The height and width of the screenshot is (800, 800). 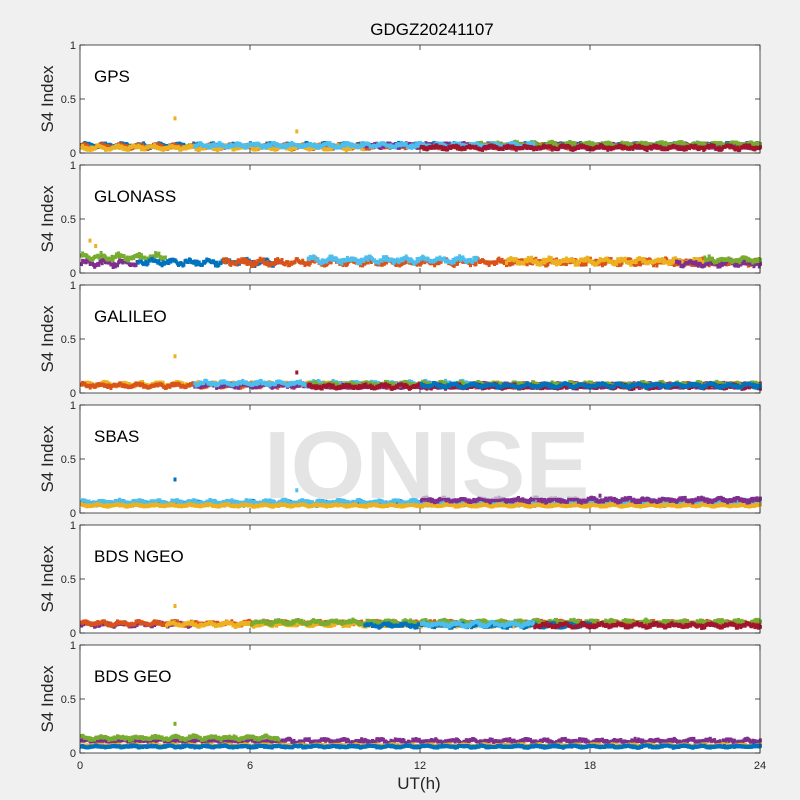 What do you see at coordinates (96, 246) in the screenshot?
I see `outlier-point` at bounding box center [96, 246].